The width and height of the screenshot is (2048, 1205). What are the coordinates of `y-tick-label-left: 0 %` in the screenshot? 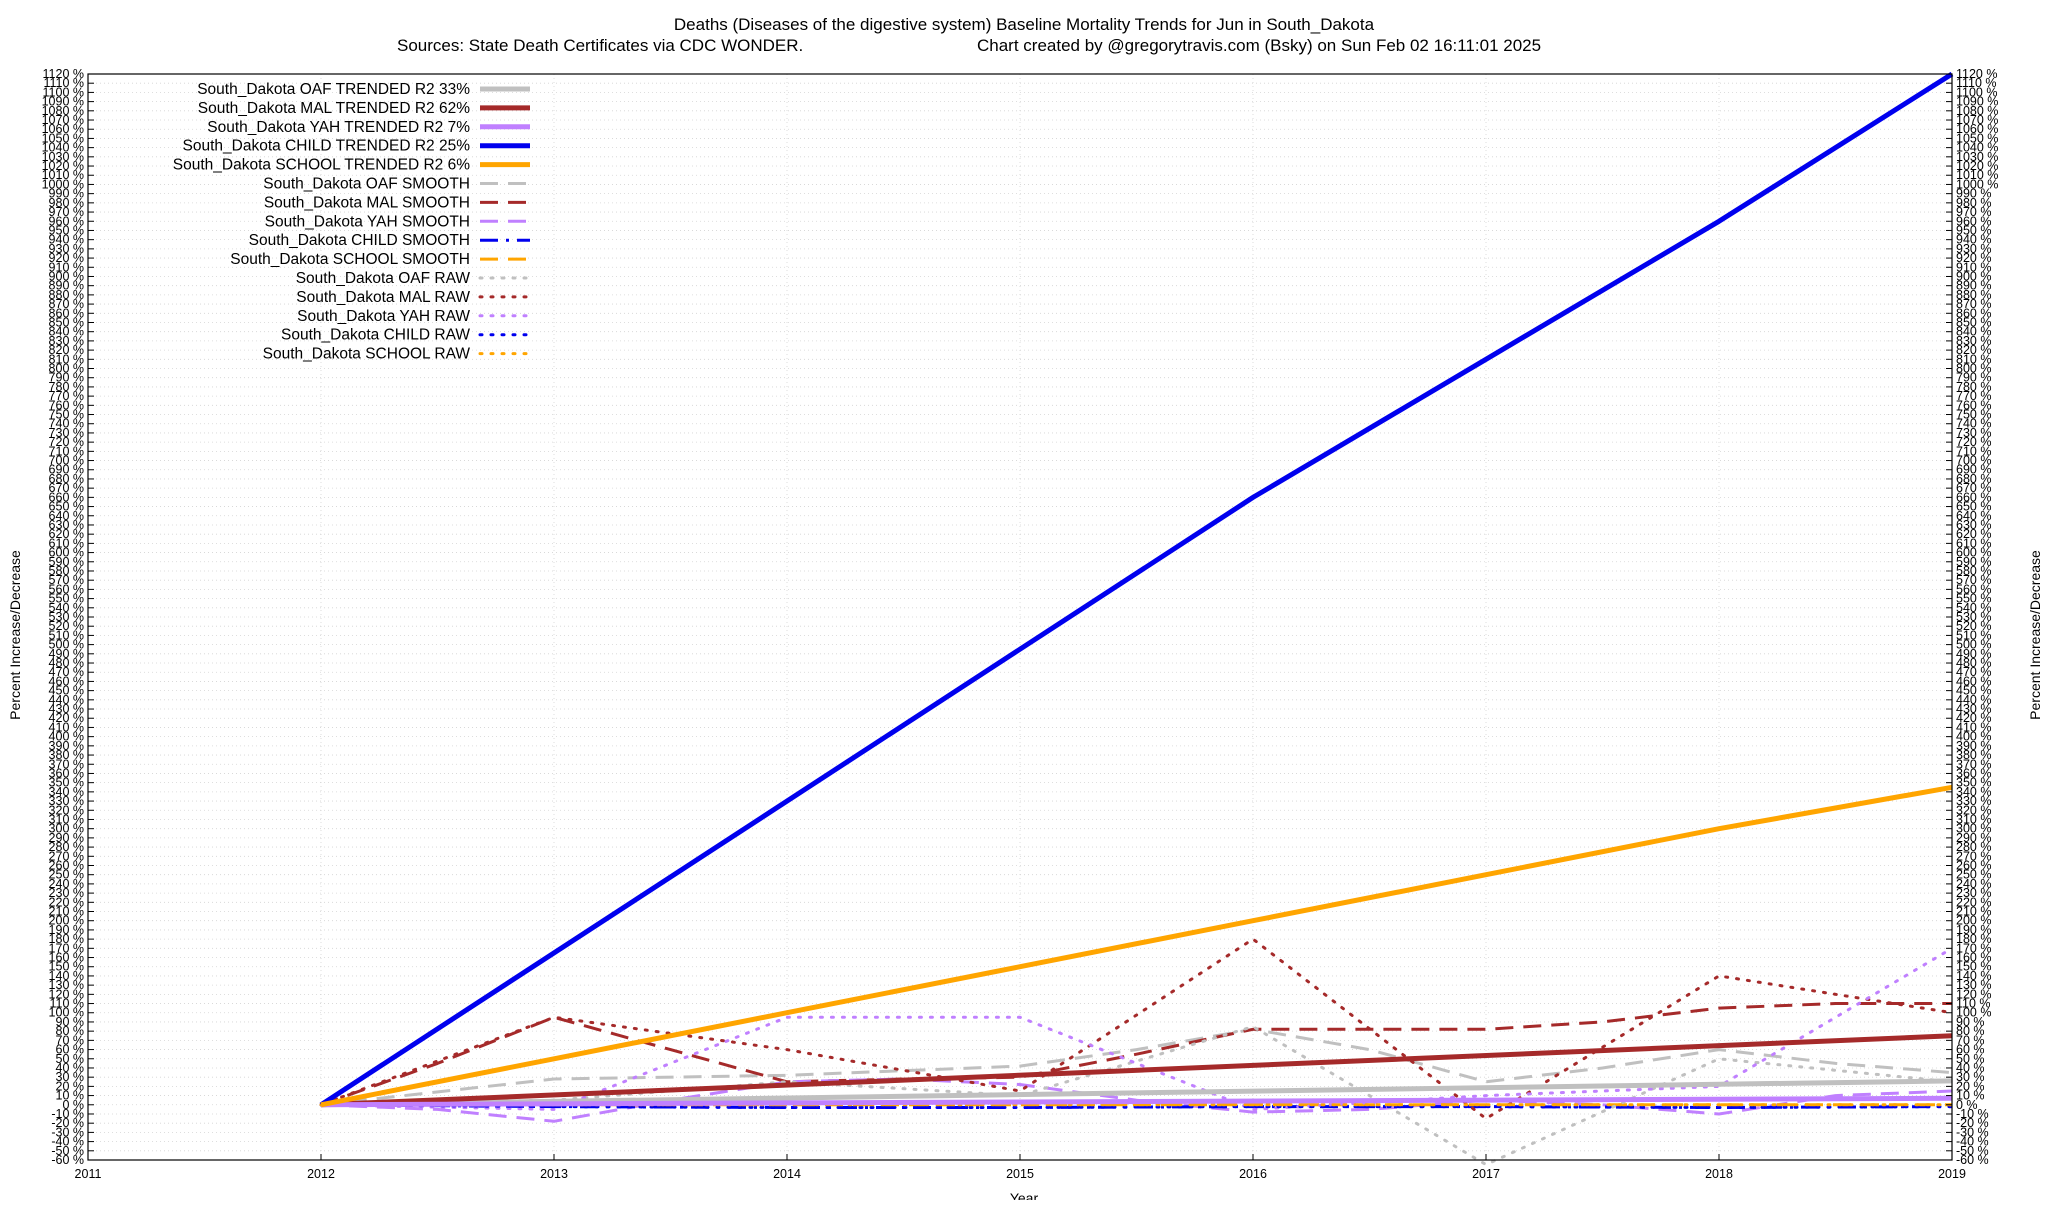 It's located at (73, 1105).